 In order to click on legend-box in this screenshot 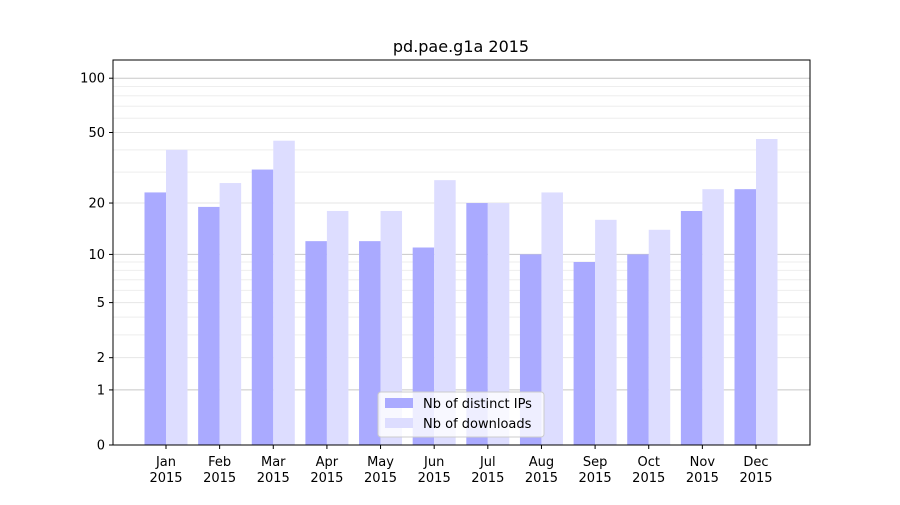, I will do `click(461, 414)`.